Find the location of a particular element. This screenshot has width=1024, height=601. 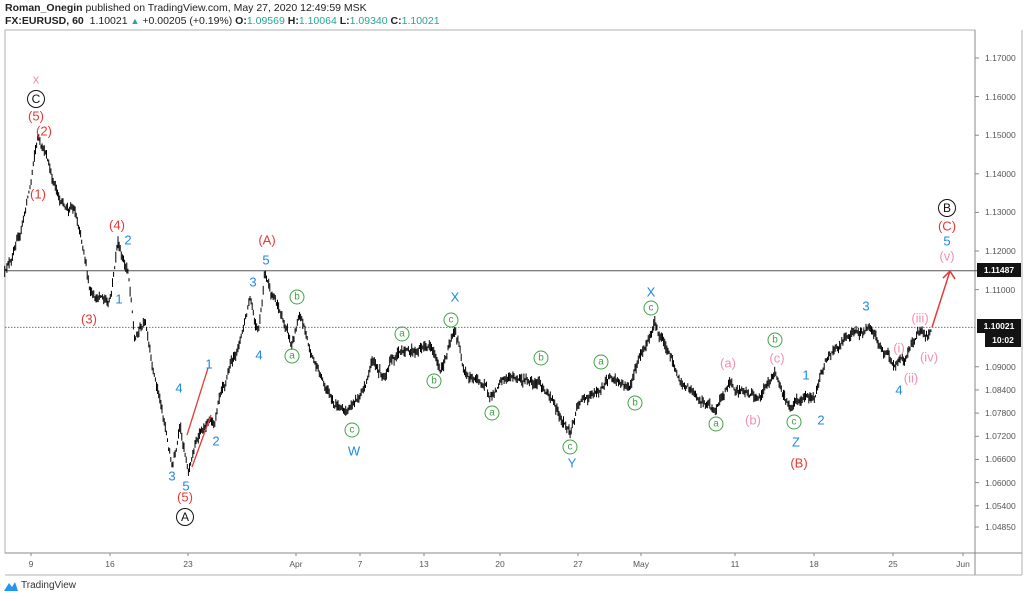

time-tick-label: 9 is located at coordinates (31, 564).